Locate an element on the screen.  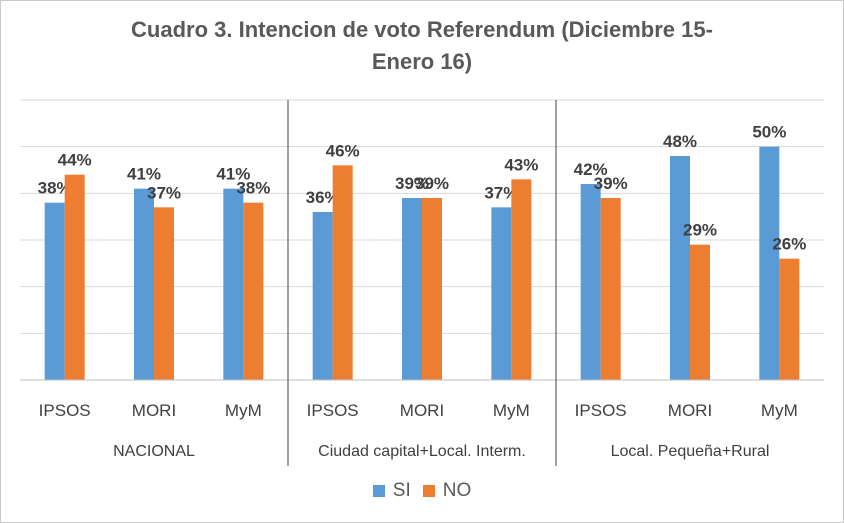
data-label-no: 44% is located at coordinates (75, 160).